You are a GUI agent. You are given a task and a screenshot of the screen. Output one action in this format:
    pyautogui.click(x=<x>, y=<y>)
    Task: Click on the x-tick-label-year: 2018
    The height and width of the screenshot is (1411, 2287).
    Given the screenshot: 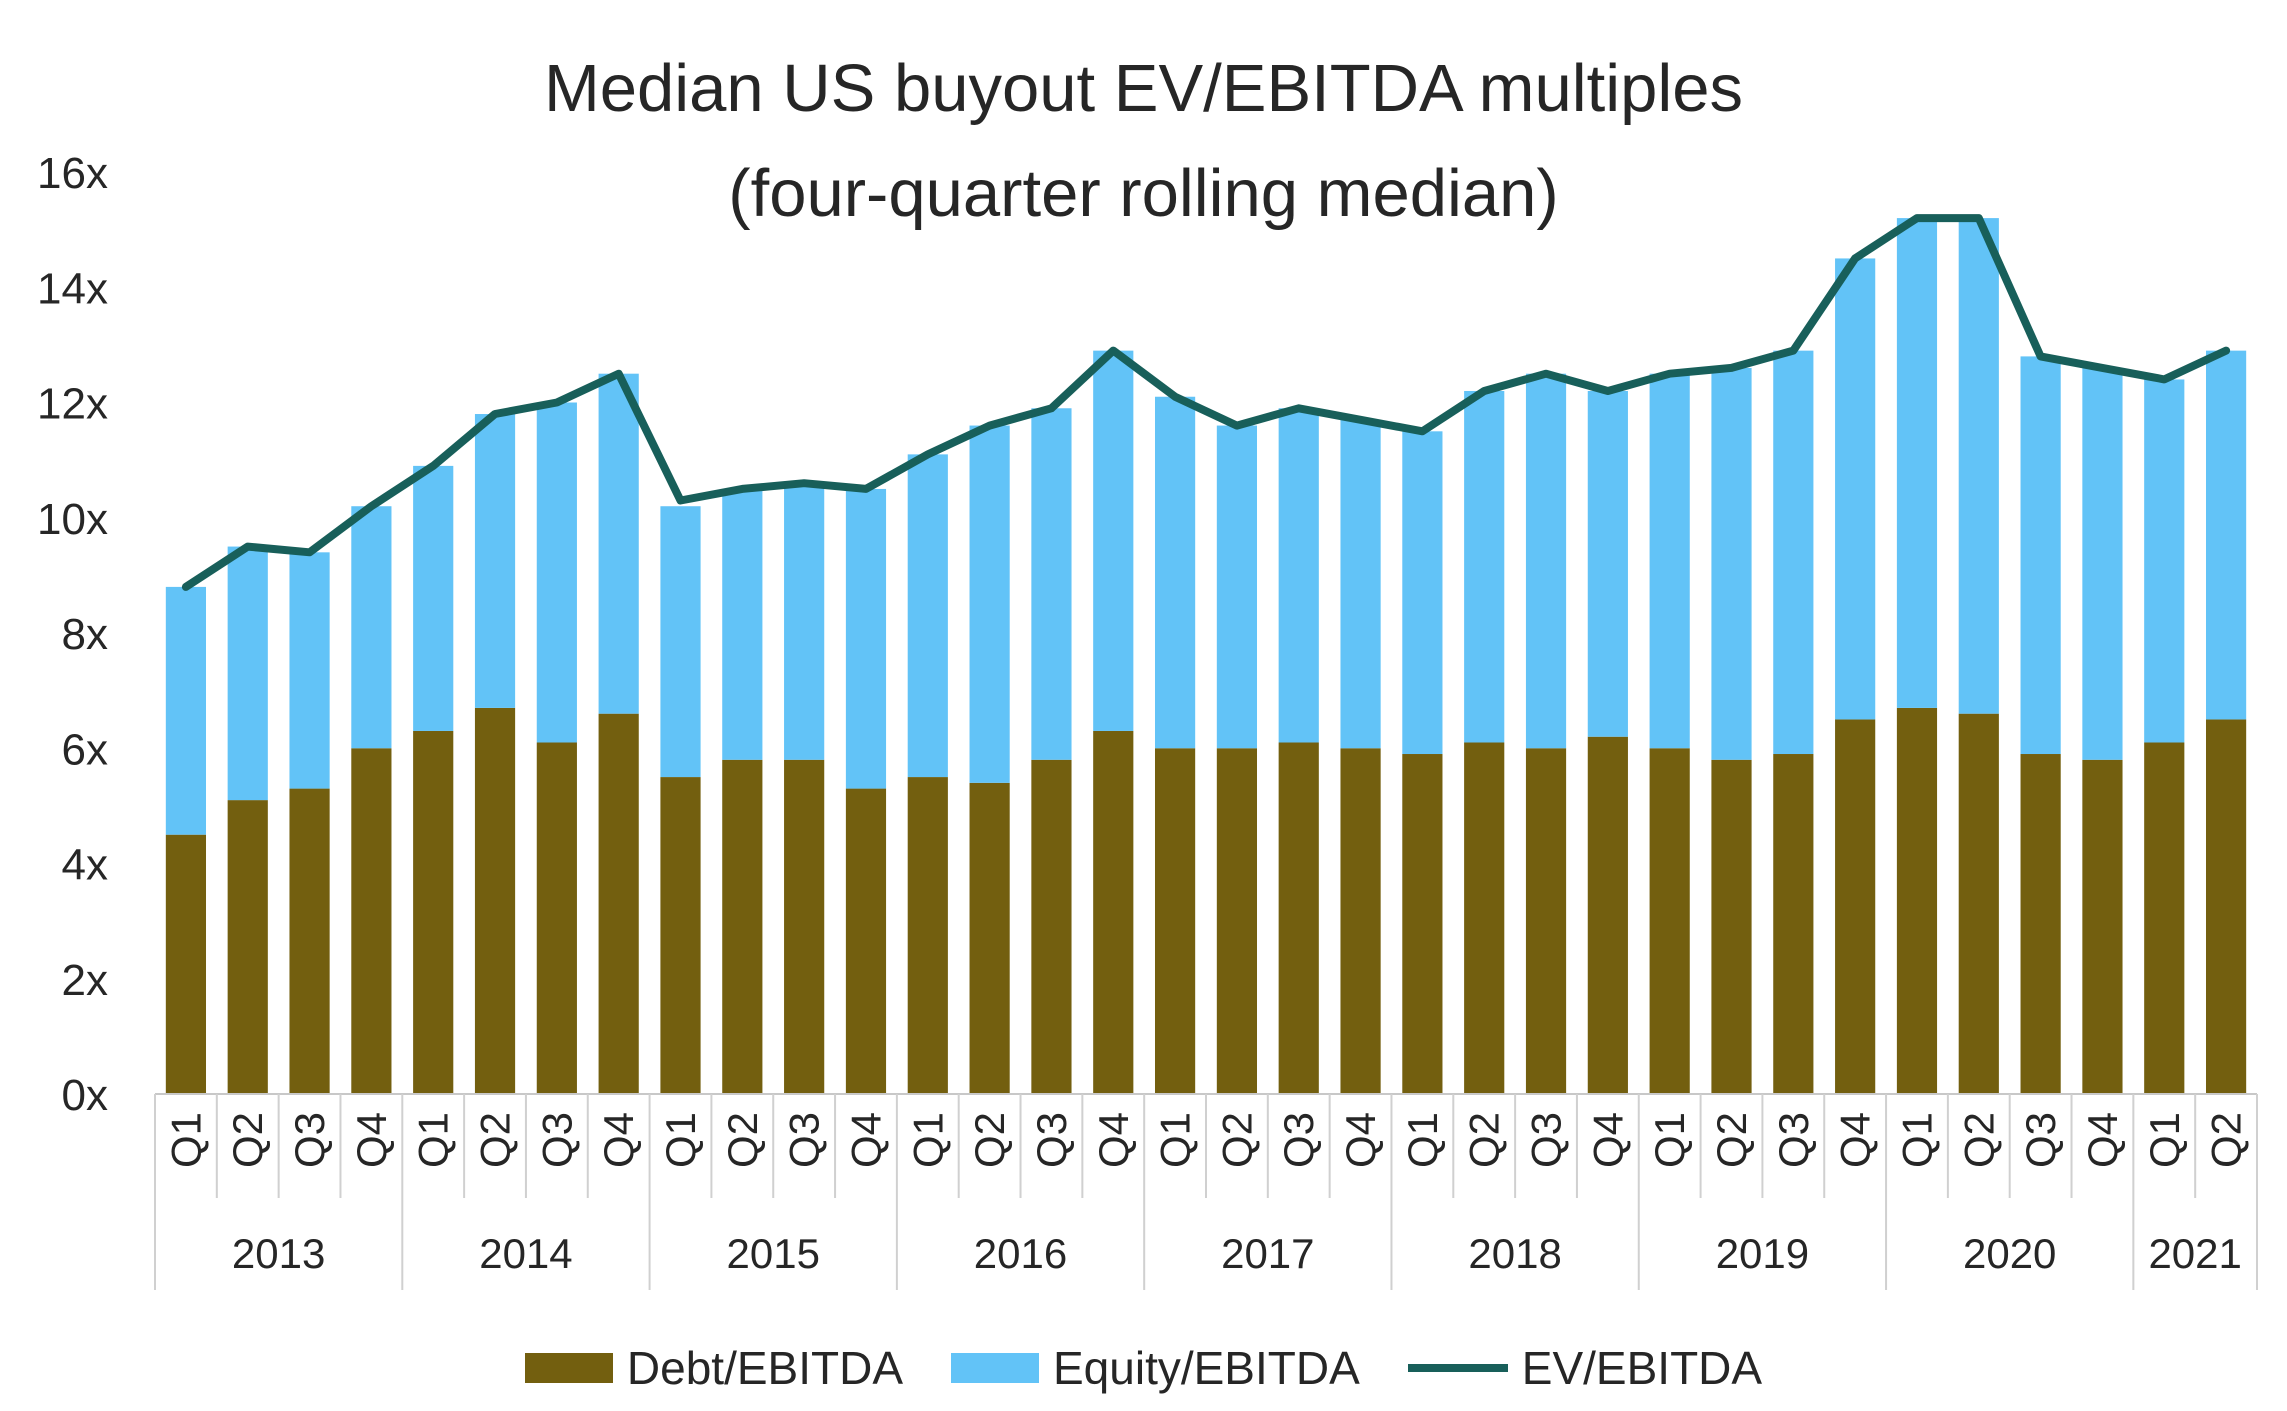 What is the action you would take?
    pyautogui.click(x=1514, y=1253)
    